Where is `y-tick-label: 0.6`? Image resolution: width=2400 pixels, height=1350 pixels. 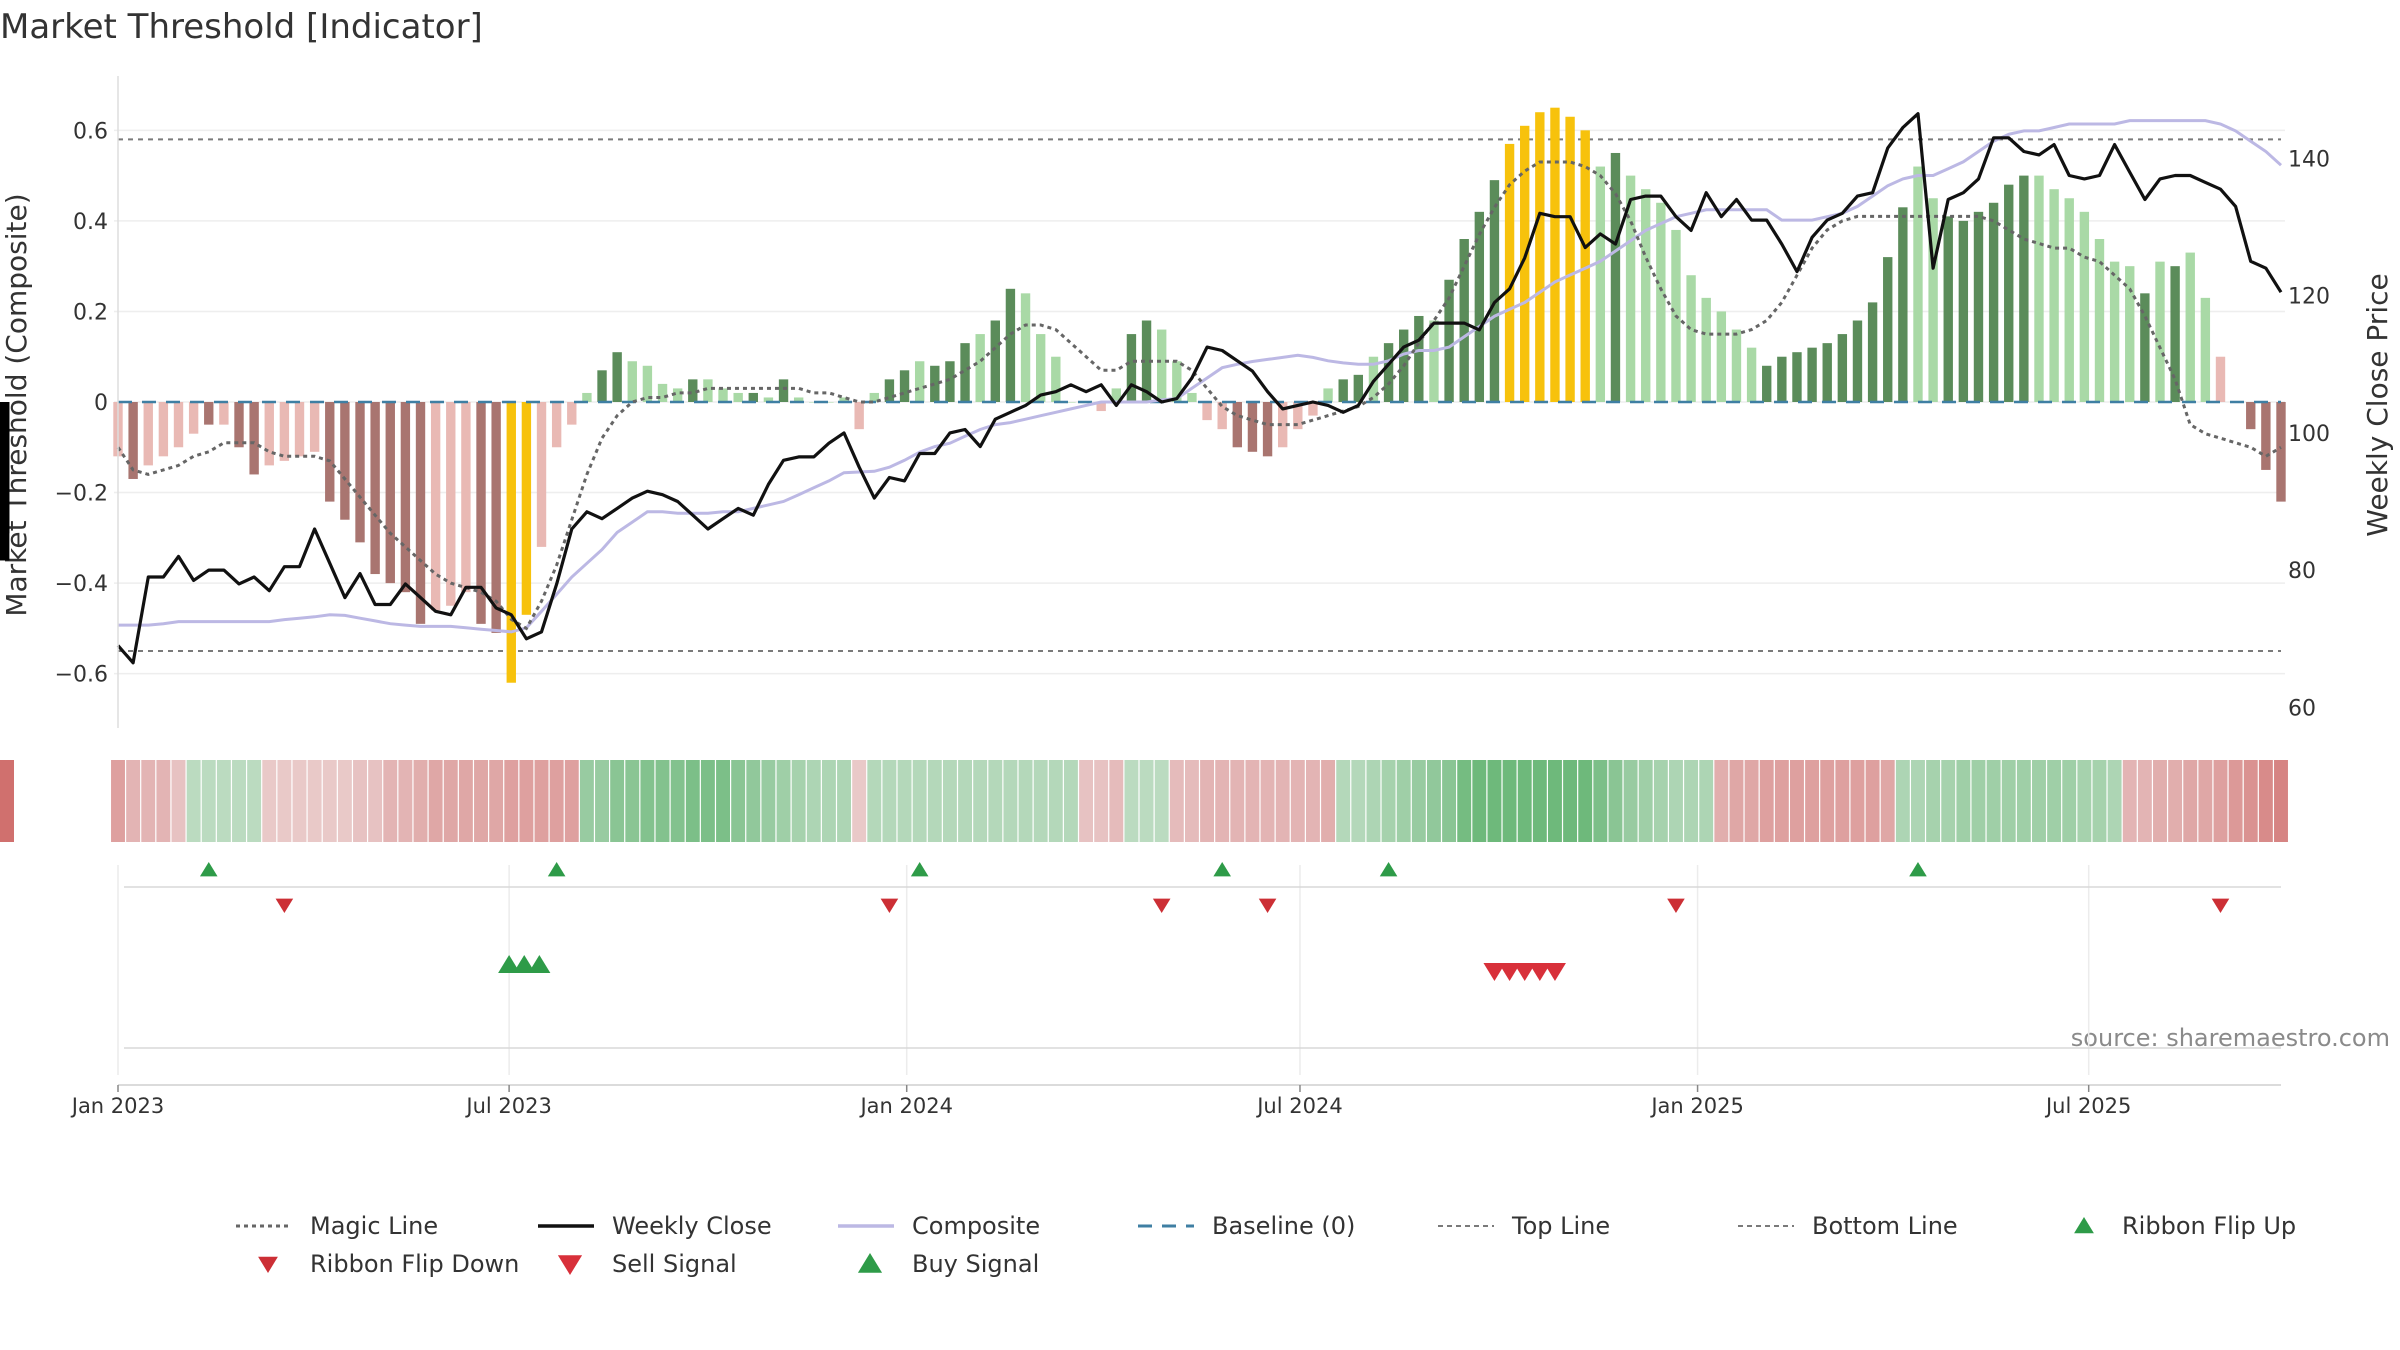
y-tick-label: 0.6 is located at coordinates (90, 131).